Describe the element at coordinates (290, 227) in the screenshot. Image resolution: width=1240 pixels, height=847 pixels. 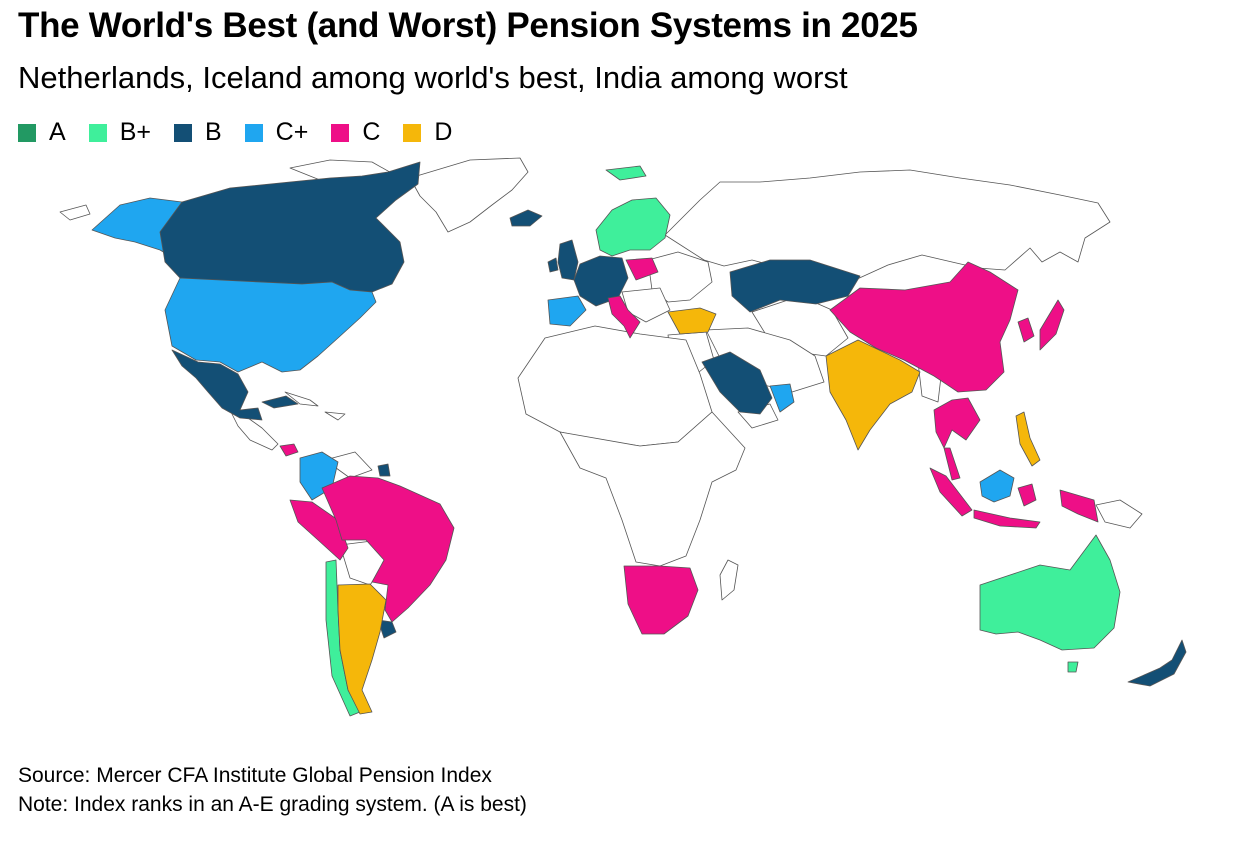
I see `country-canada` at that location.